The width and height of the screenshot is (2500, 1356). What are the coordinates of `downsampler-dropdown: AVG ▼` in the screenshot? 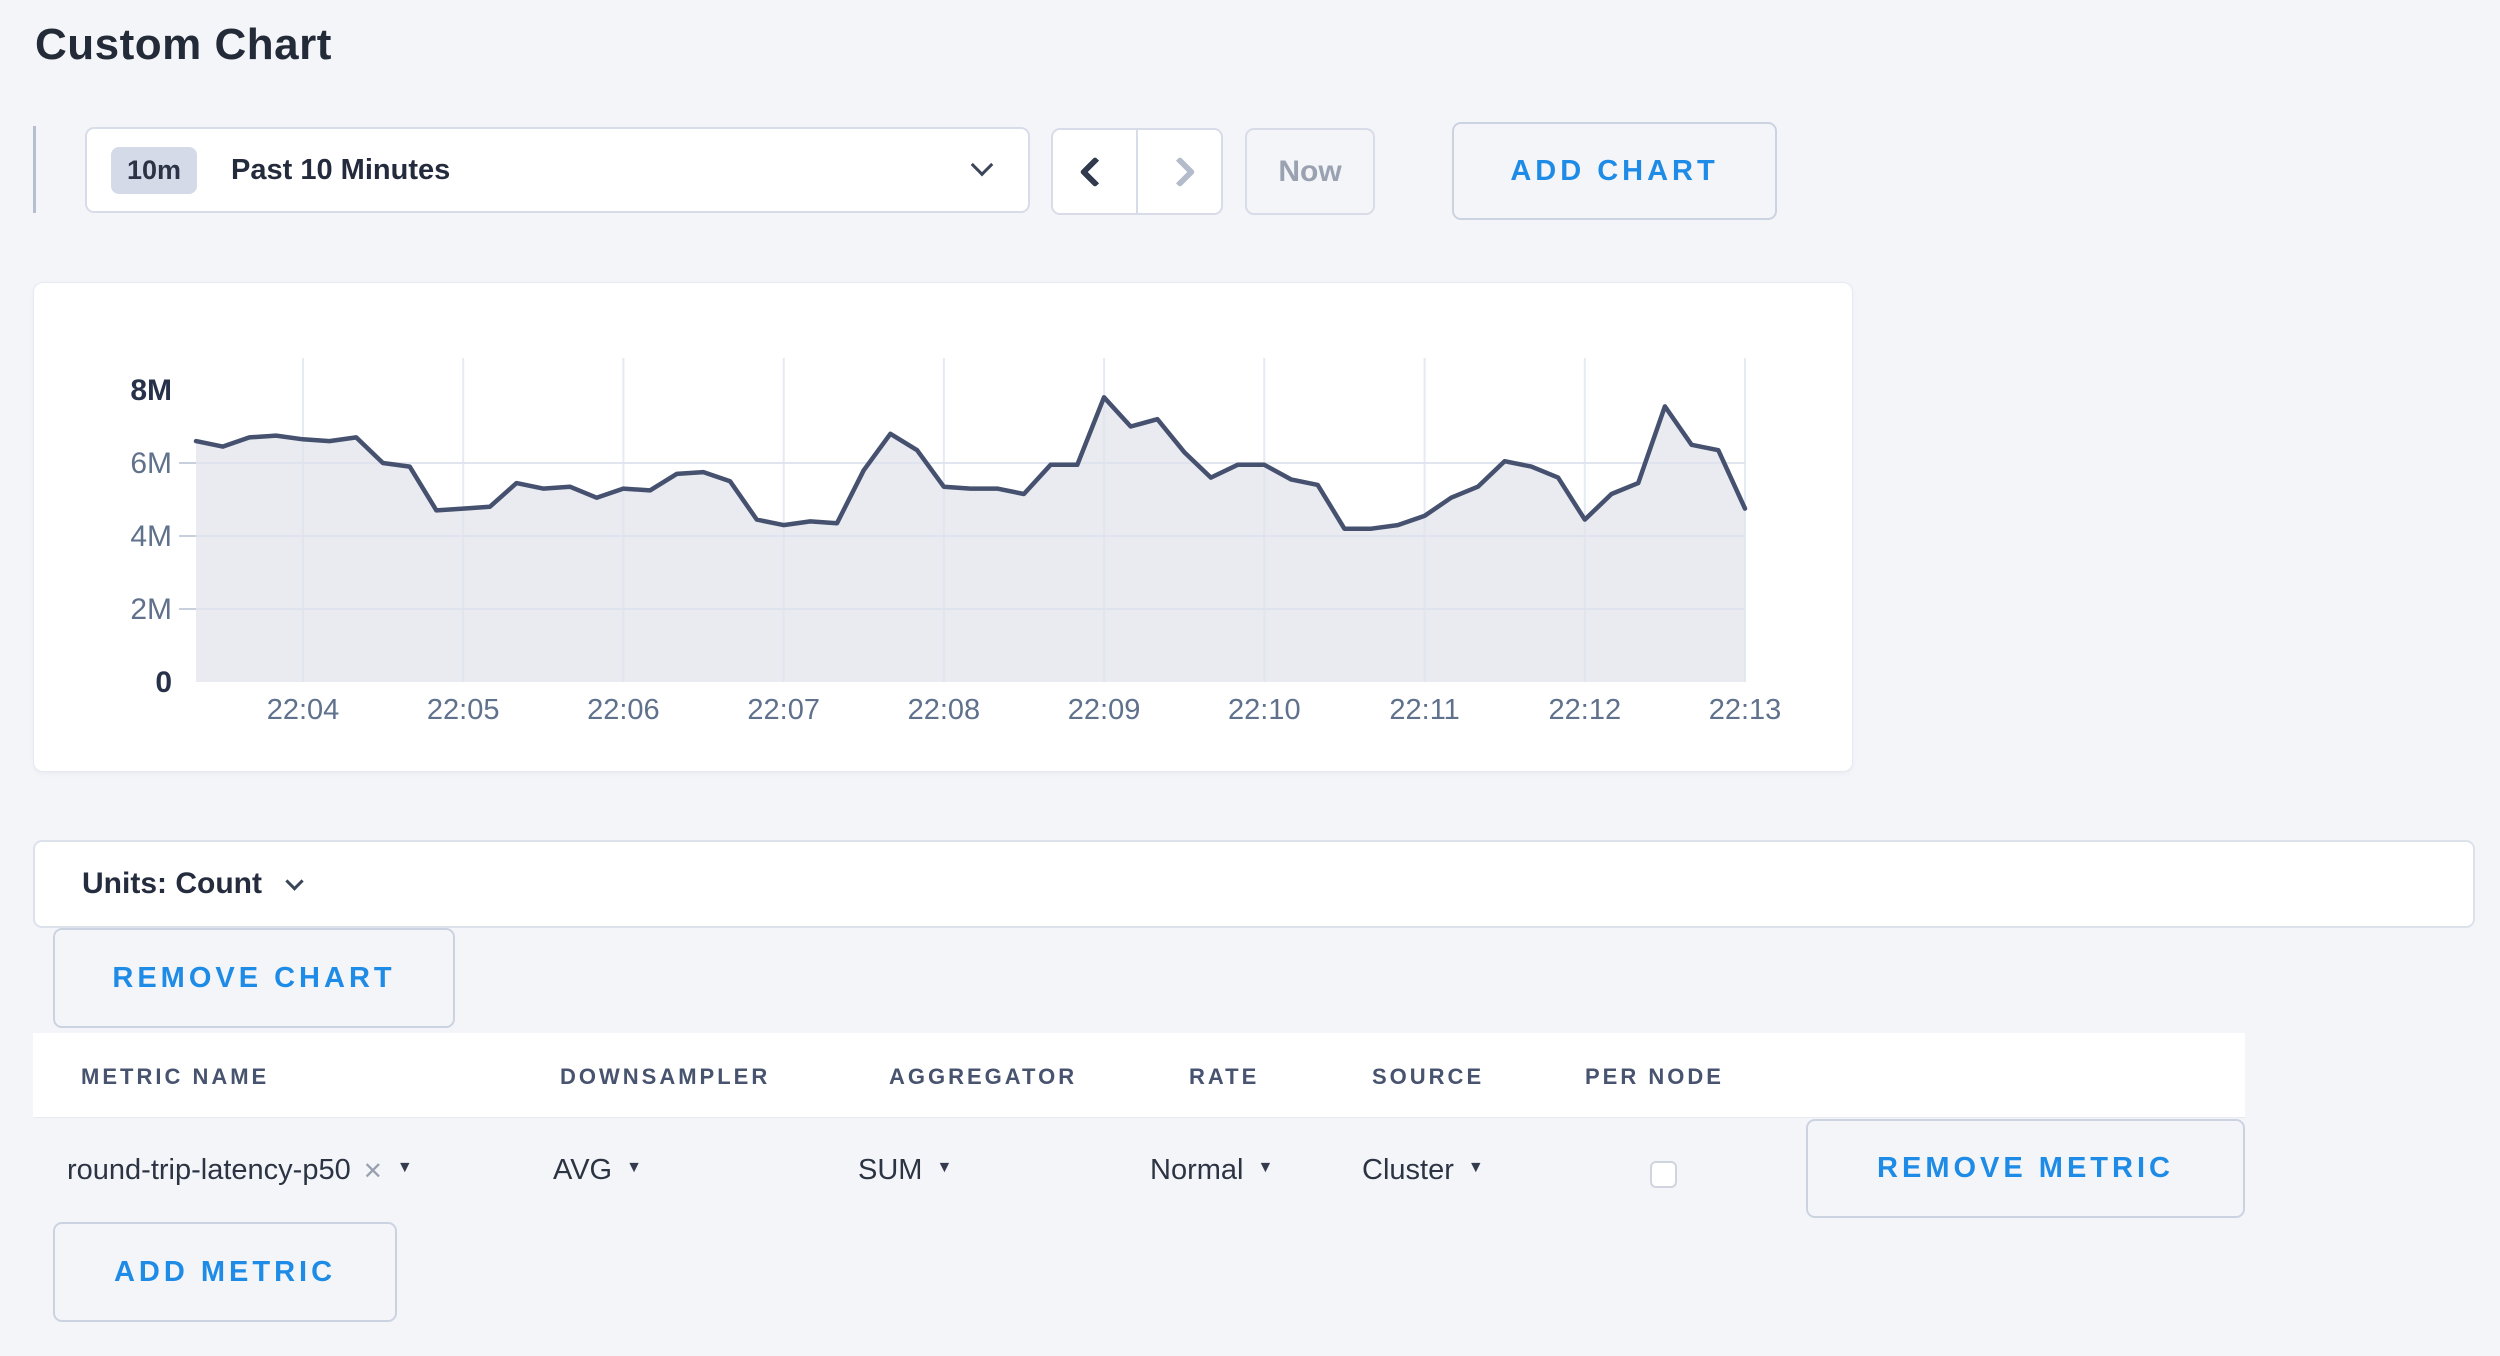 It's located at (597, 1170).